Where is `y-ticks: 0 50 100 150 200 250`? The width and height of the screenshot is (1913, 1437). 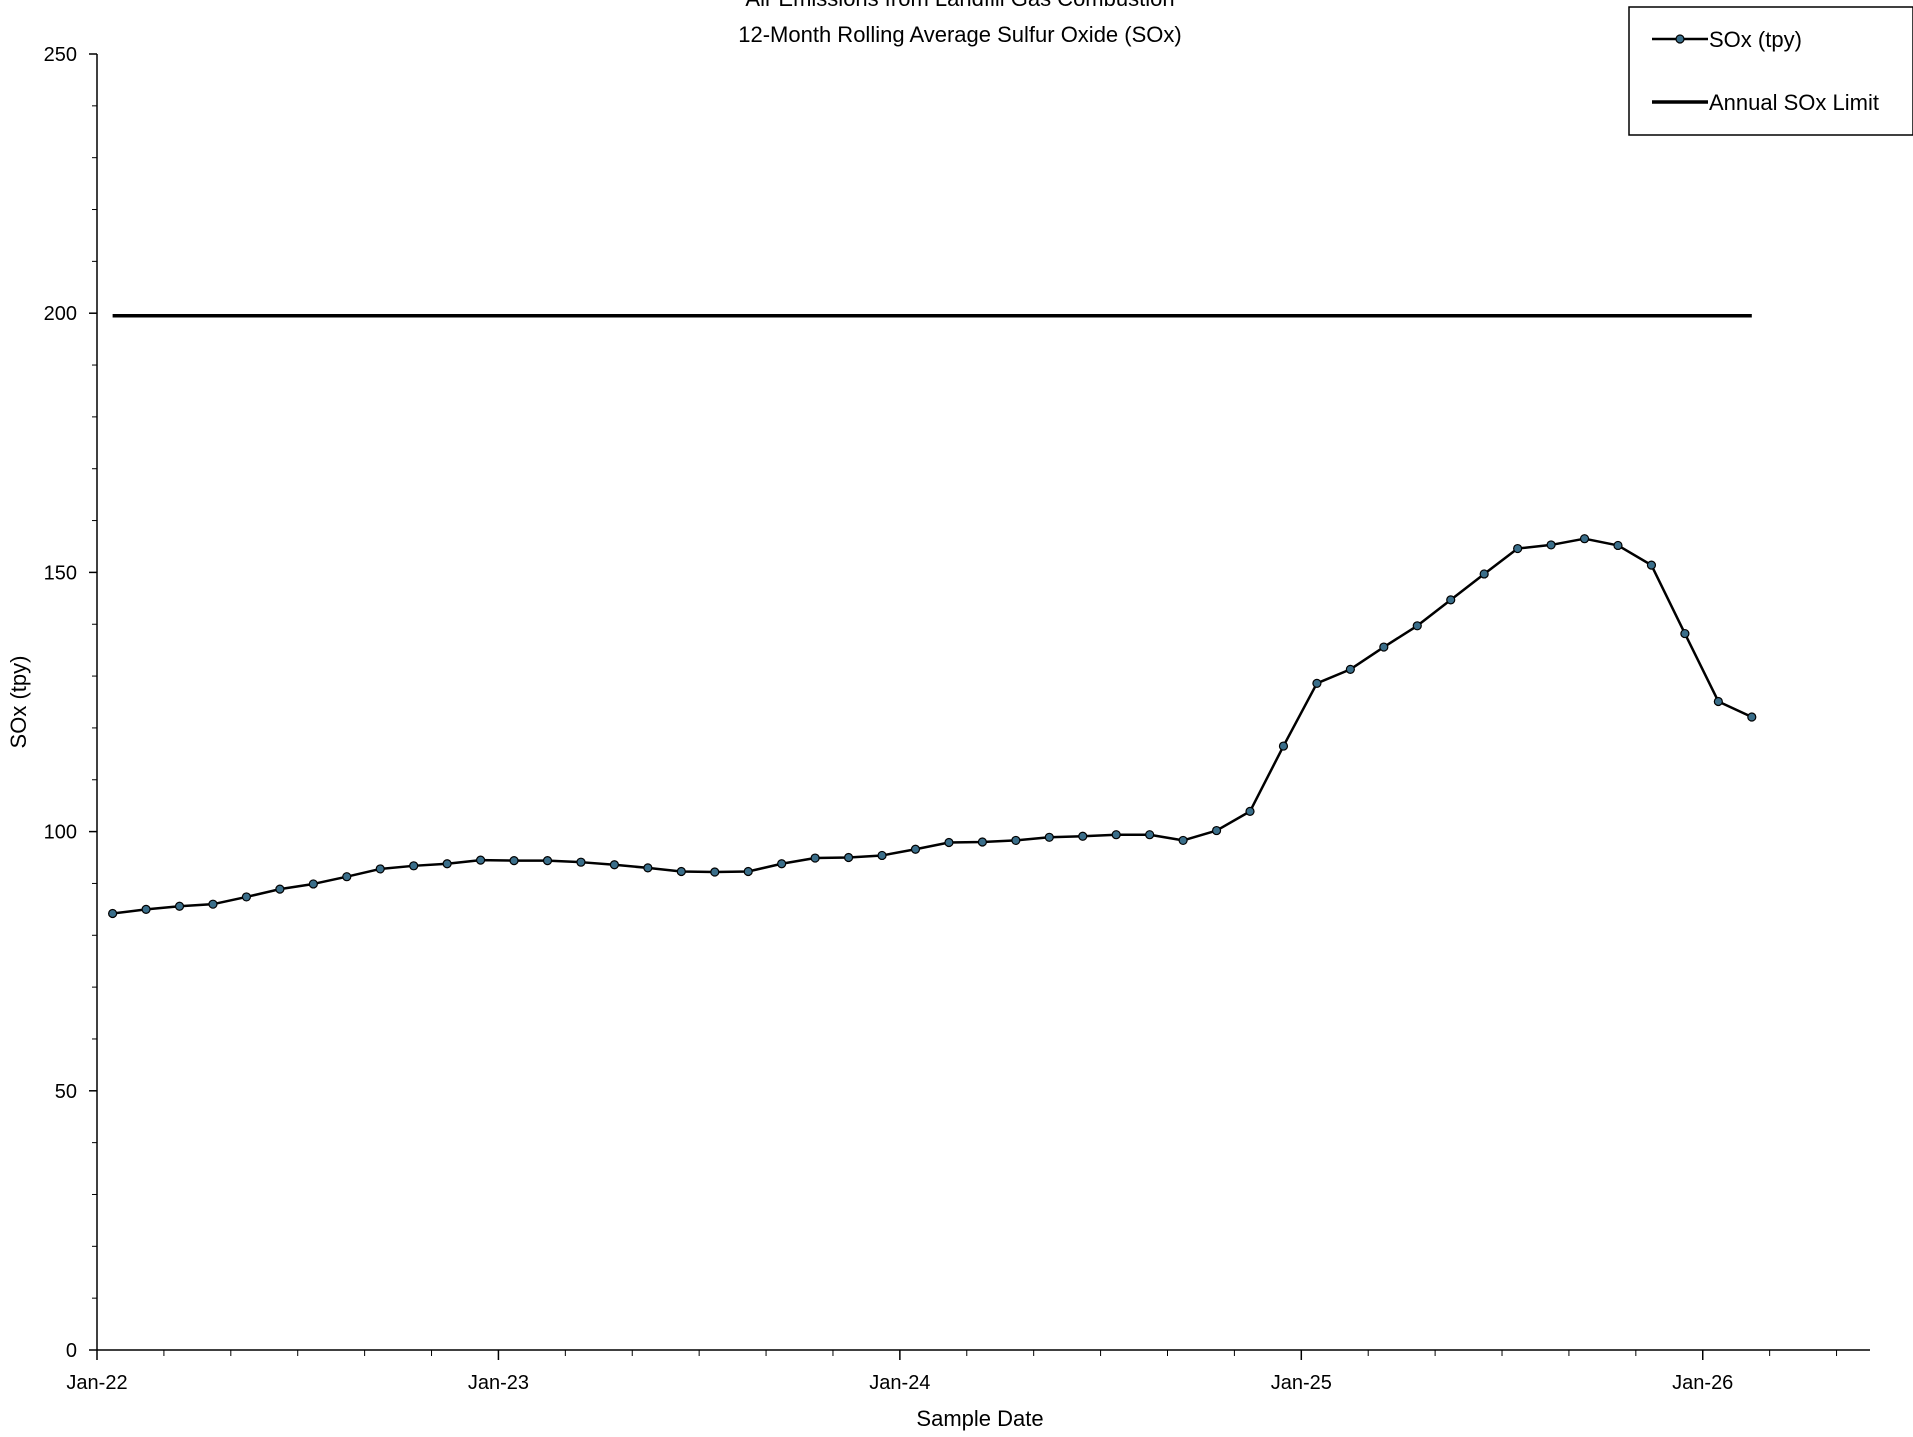
y-ticks: 0 50 100 150 200 250 is located at coordinates (70, 703).